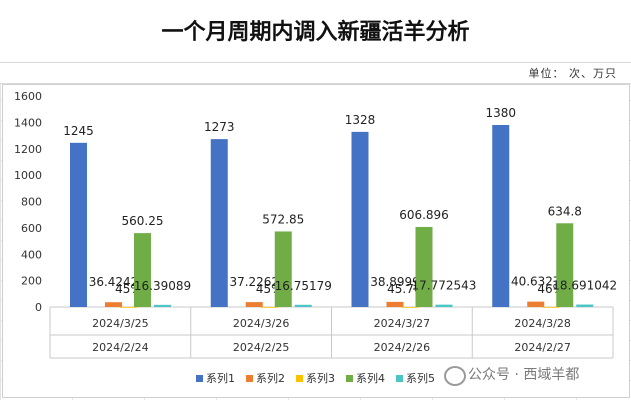 The width and height of the screenshot is (631, 400). What do you see at coordinates (303, 286) in the screenshot?
I see `data-label: 16.75179` at bounding box center [303, 286].